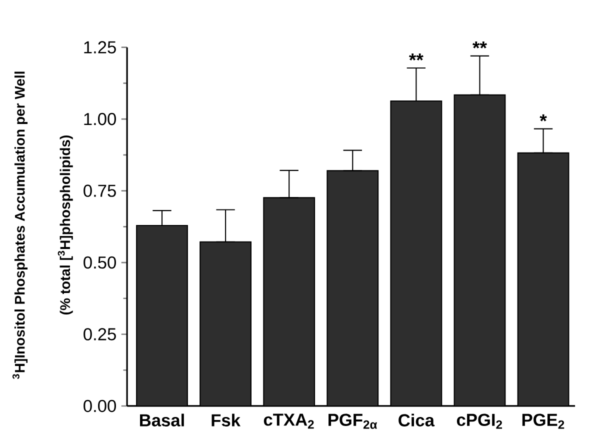 This screenshot has width=610, height=441. What do you see at coordinates (100, 262) in the screenshot?
I see `y-tick-label: 0.50` at bounding box center [100, 262].